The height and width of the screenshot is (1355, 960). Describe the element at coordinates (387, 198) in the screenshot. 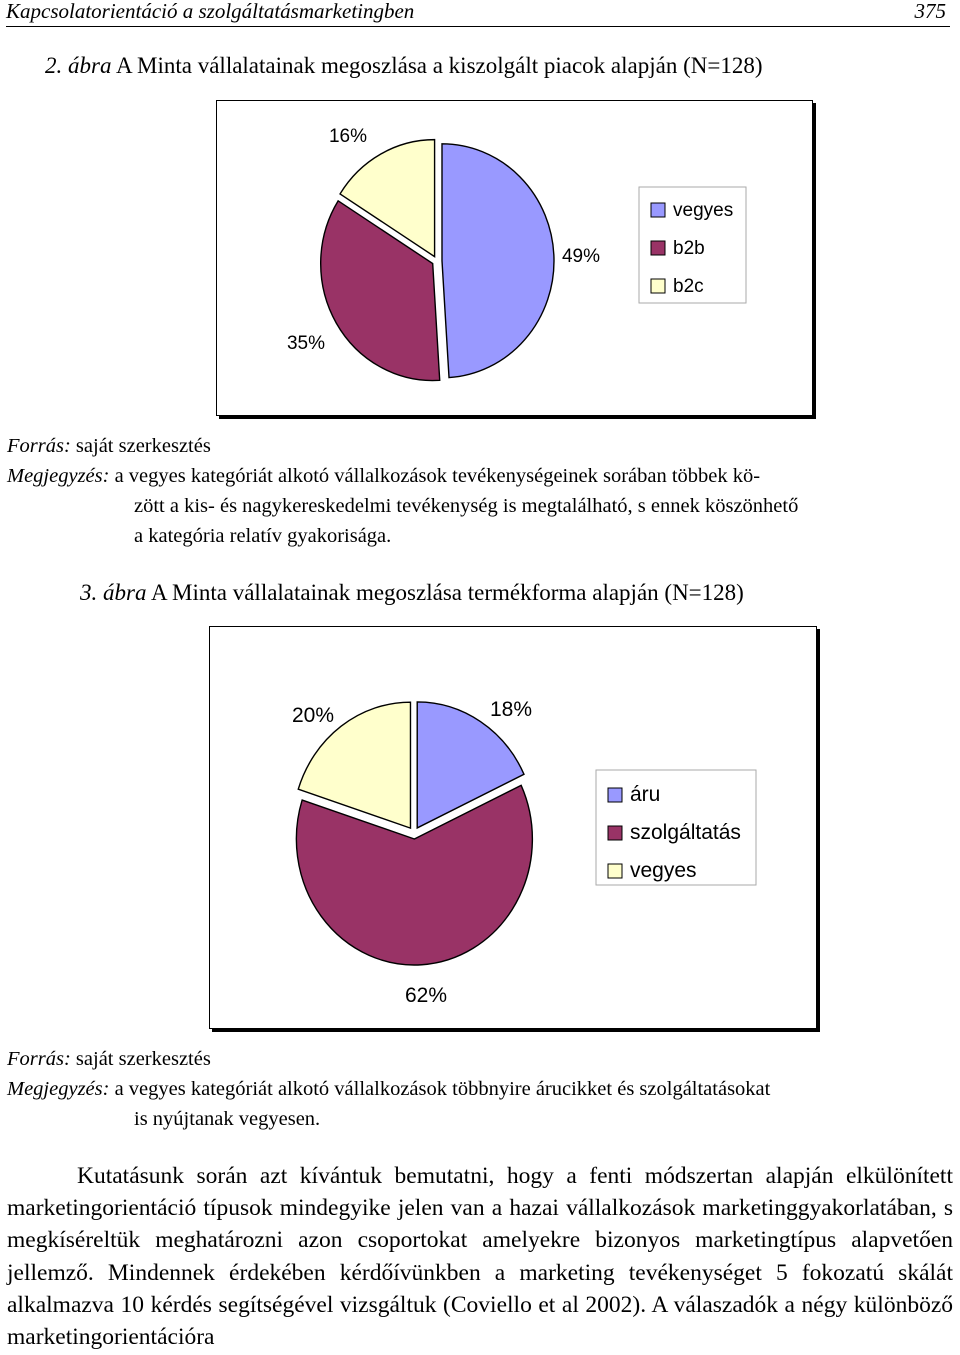

I see `chart0-slice-b2c` at that location.